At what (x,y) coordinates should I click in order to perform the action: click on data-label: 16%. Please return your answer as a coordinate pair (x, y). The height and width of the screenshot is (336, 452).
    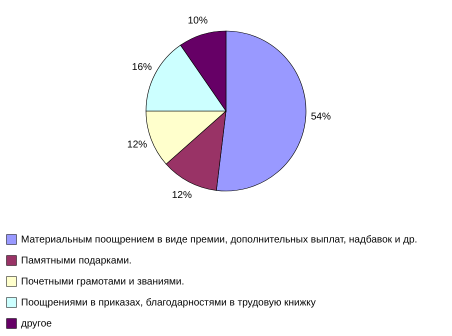
    Looking at the image, I should click on (142, 67).